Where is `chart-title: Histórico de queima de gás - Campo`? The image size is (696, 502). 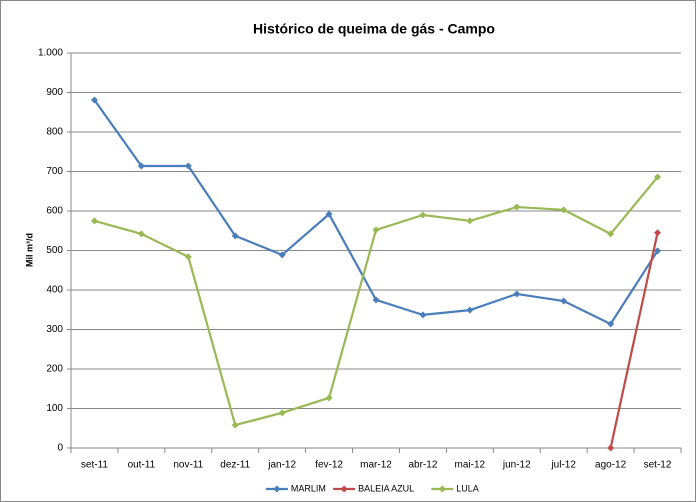 chart-title: Histórico de queima de gás - Campo is located at coordinates (374, 29).